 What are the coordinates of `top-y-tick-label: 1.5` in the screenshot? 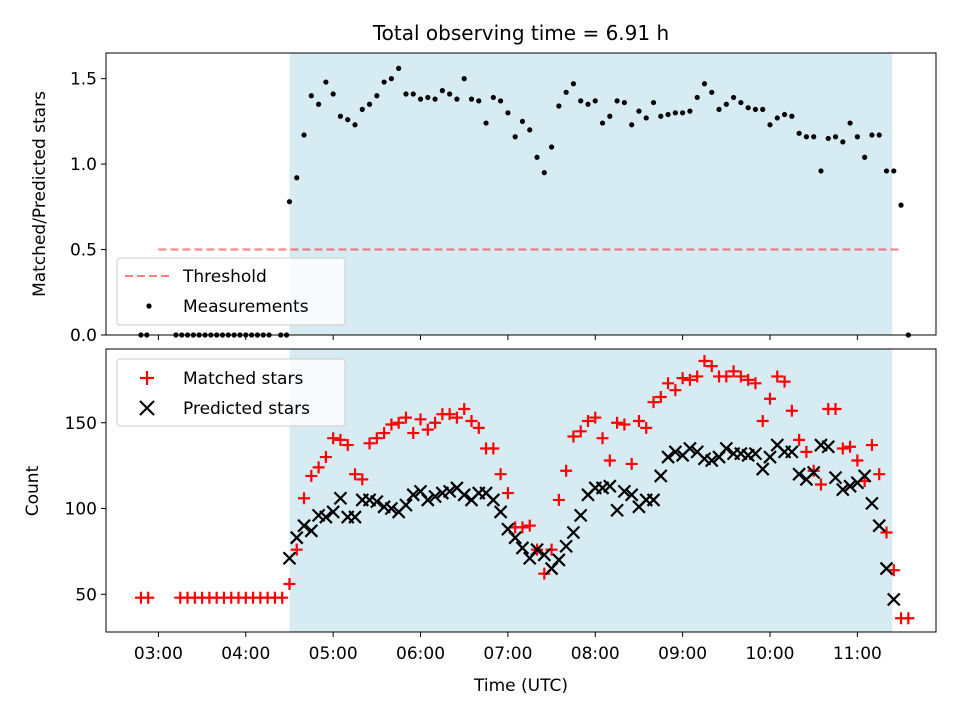 It's located at (83, 80).